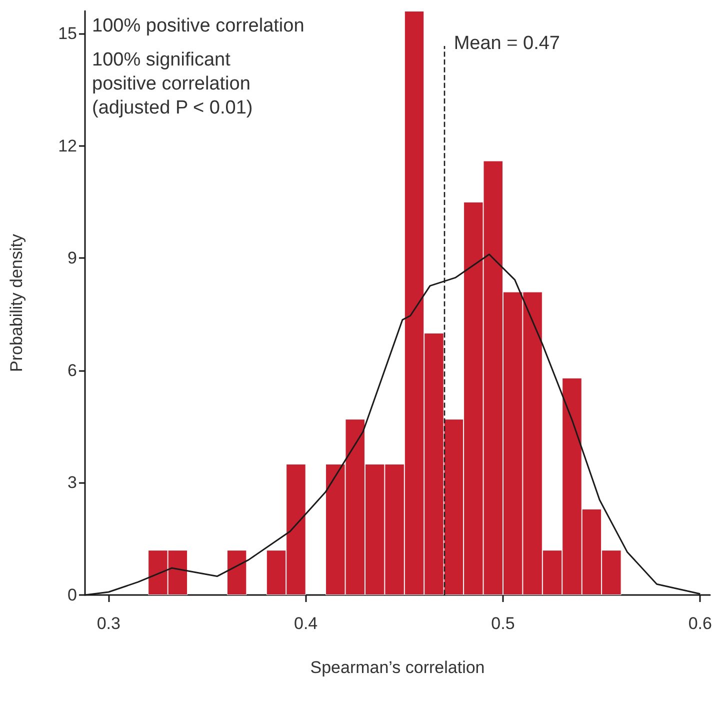  Describe the element at coordinates (306, 623) in the screenshot. I see `x-tick-label: 0.4` at that location.